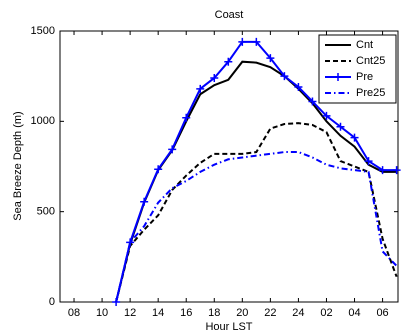 This screenshot has width=401, height=336. I want to click on y-axis-label: Sea Breeze Depth (m), so click(18, 165).